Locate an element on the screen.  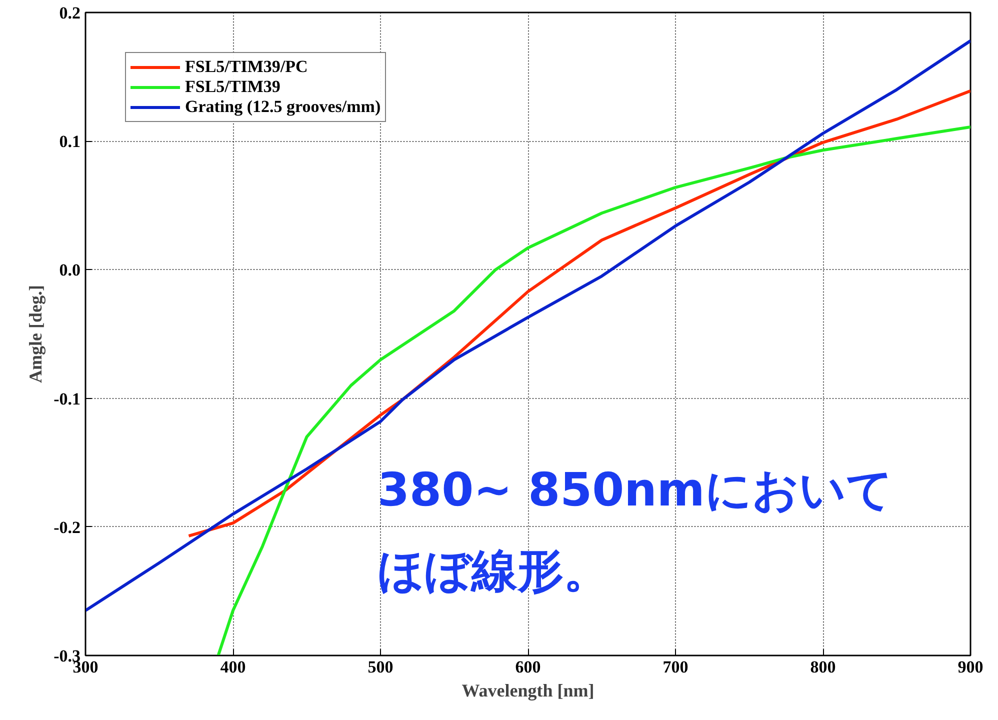
y-tick-label: -0.2 is located at coordinates (67, 527).